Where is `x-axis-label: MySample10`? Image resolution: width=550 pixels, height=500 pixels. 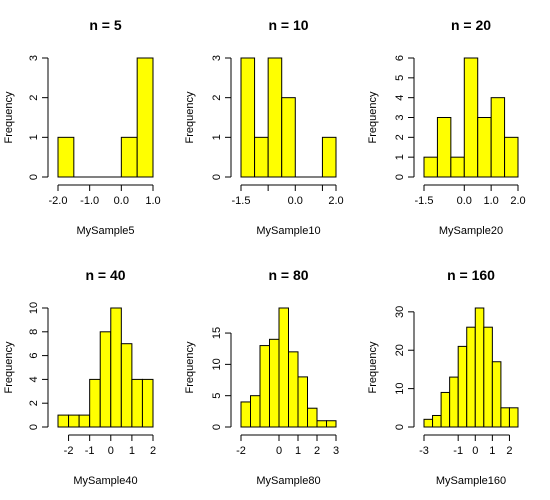
x-axis-label: MySample10 is located at coordinates (288, 231).